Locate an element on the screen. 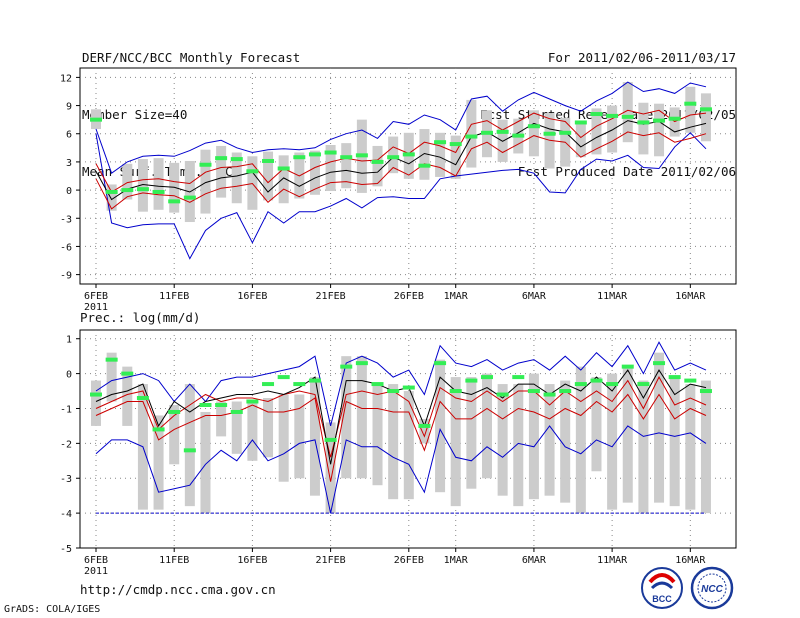 The image size is (800, 618). temp-xtick-label: 6MAR is located at coordinates (534, 296).